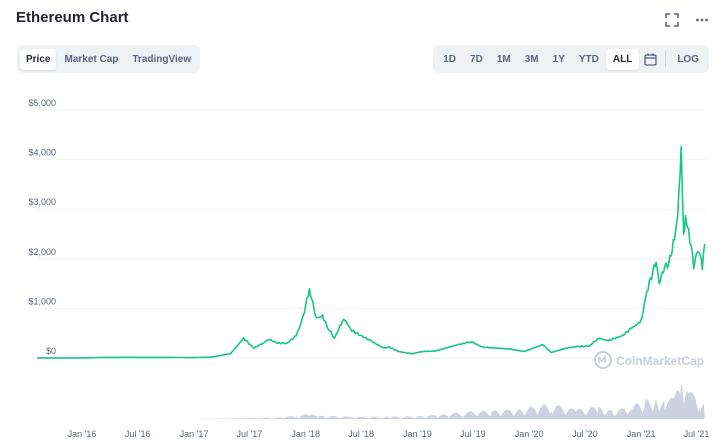  I want to click on watermark-text: CoinMarketCap, so click(660, 361).